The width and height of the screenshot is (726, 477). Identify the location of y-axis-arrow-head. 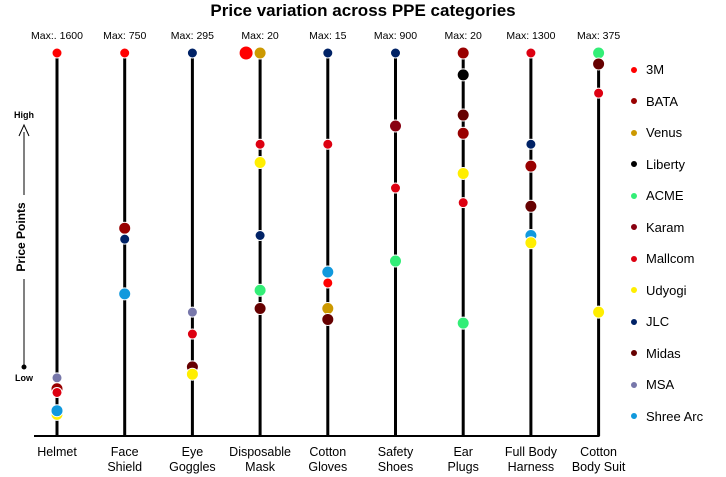
(24, 130).